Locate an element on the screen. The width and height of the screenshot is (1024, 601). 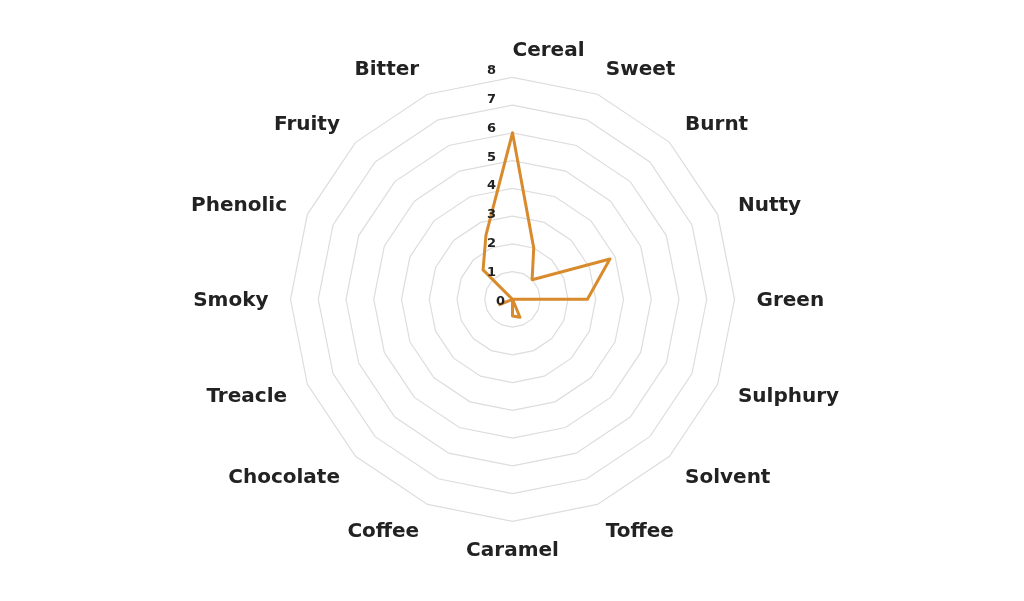
spoke-label: Fruity is located at coordinates (307, 122).